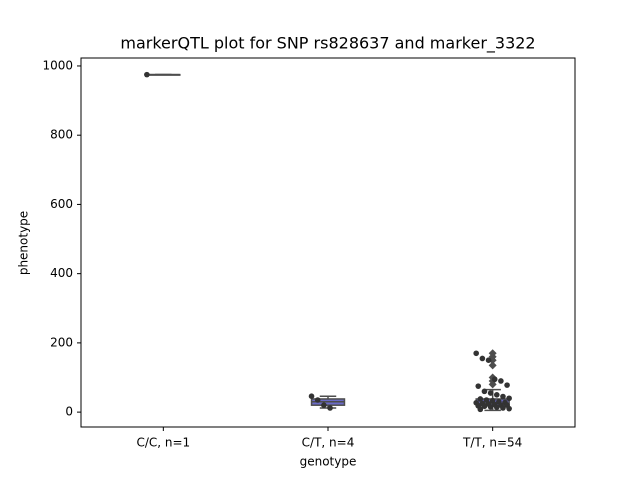 This screenshot has width=640, height=480. What do you see at coordinates (61, 204) in the screenshot?
I see `y-tick-label: 600` at bounding box center [61, 204].